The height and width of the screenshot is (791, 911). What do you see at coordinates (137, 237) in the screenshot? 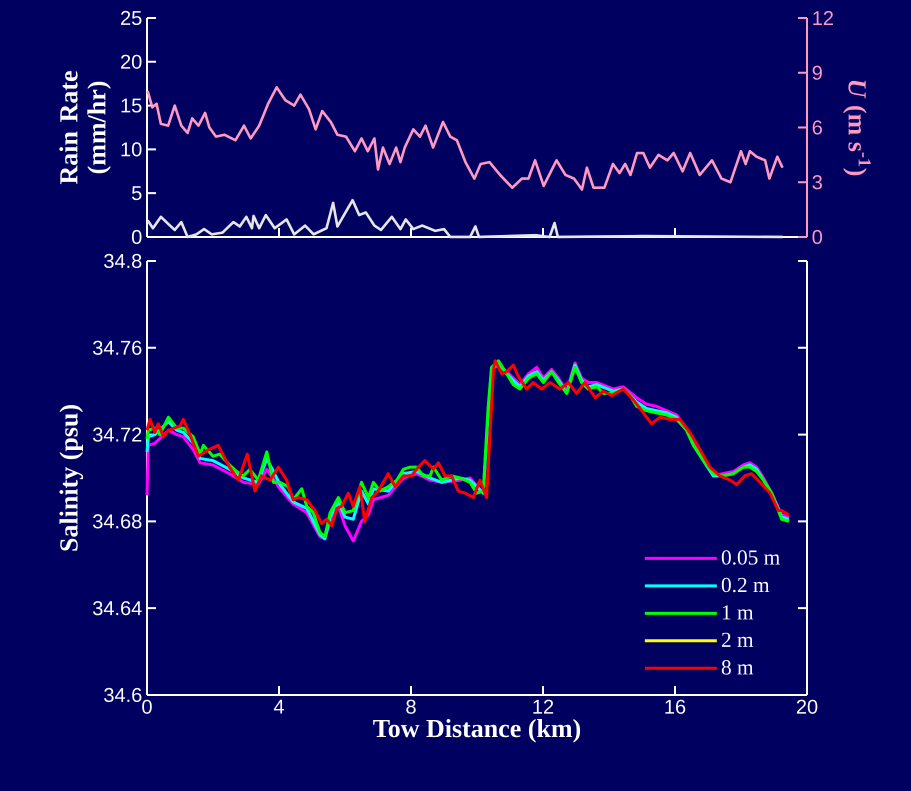
I see `y-tick-label: 0` at bounding box center [137, 237].